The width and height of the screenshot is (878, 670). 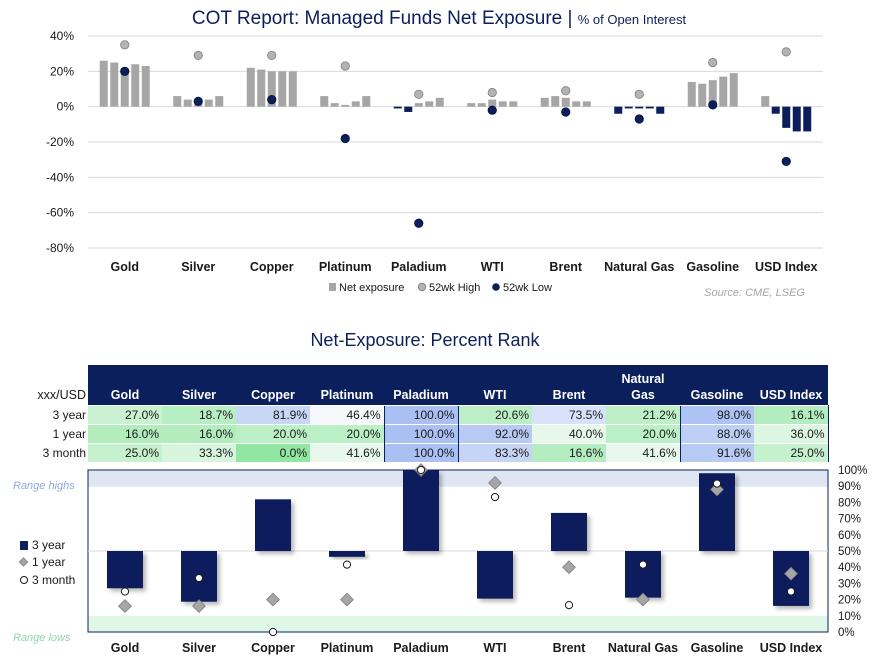 I want to click on x-category-label: Platinum, so click(x=345, y=267).